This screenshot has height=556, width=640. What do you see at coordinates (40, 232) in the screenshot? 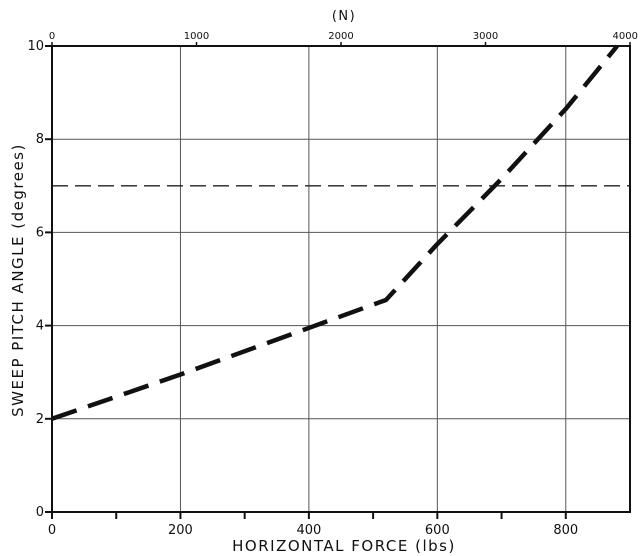
I see `y-tick-label: 6` at bounding box center [40, 232].